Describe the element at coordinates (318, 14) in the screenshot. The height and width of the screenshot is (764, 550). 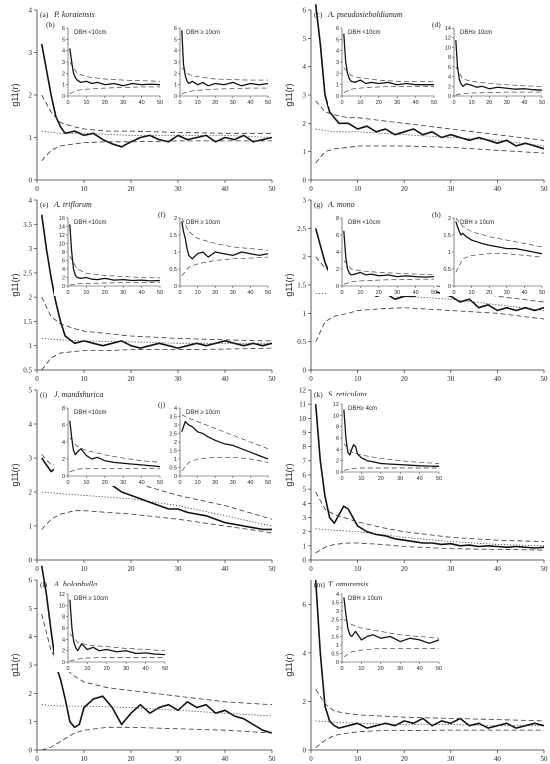
I see `panel-tag: (c)` at that location.